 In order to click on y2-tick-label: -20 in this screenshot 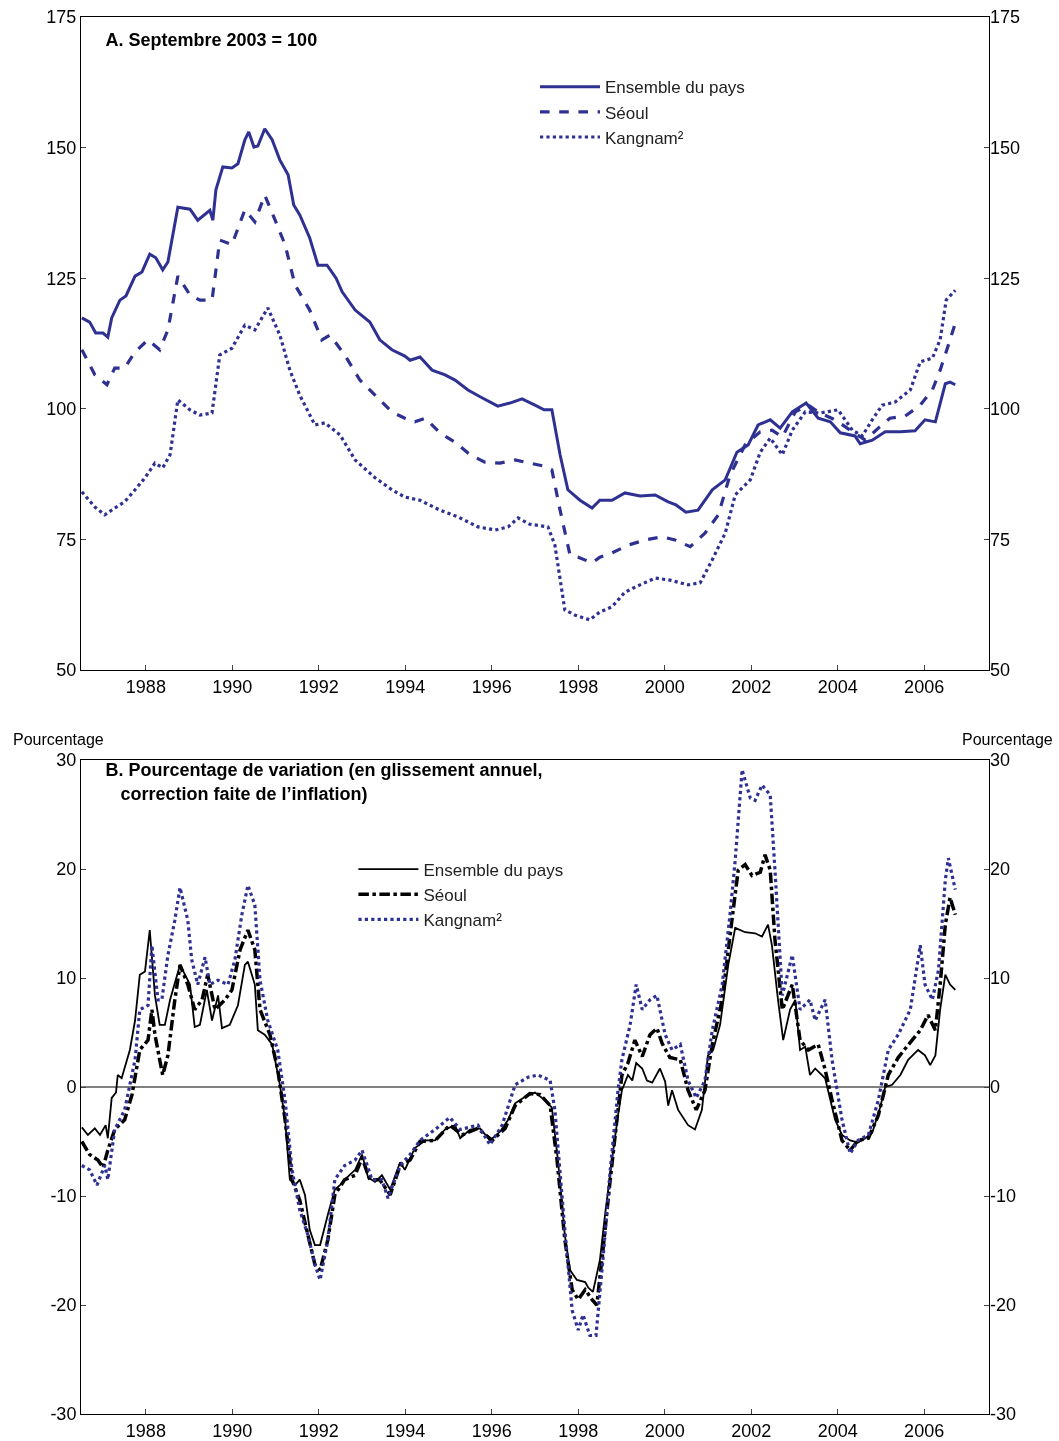, I will do `click(1003, 1305)`.